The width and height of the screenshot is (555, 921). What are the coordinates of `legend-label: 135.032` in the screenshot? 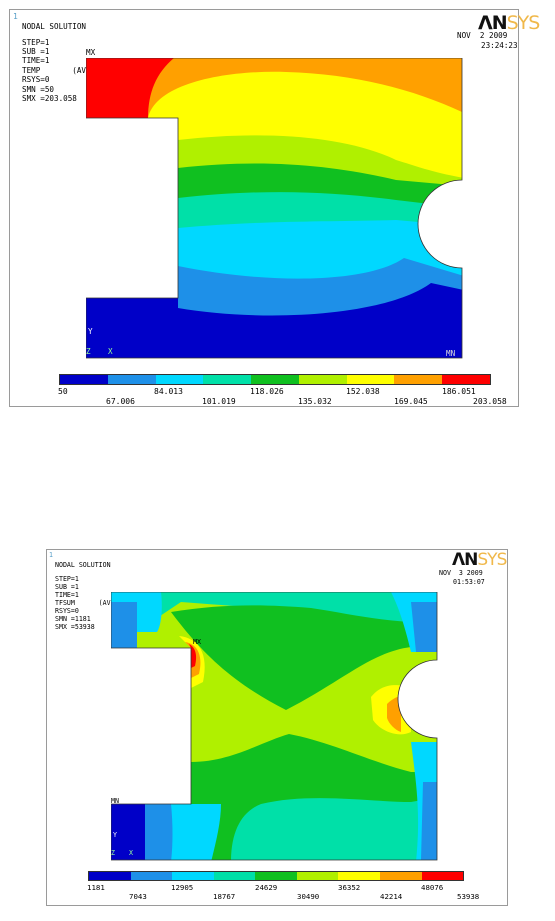 It's located at (315, 401).